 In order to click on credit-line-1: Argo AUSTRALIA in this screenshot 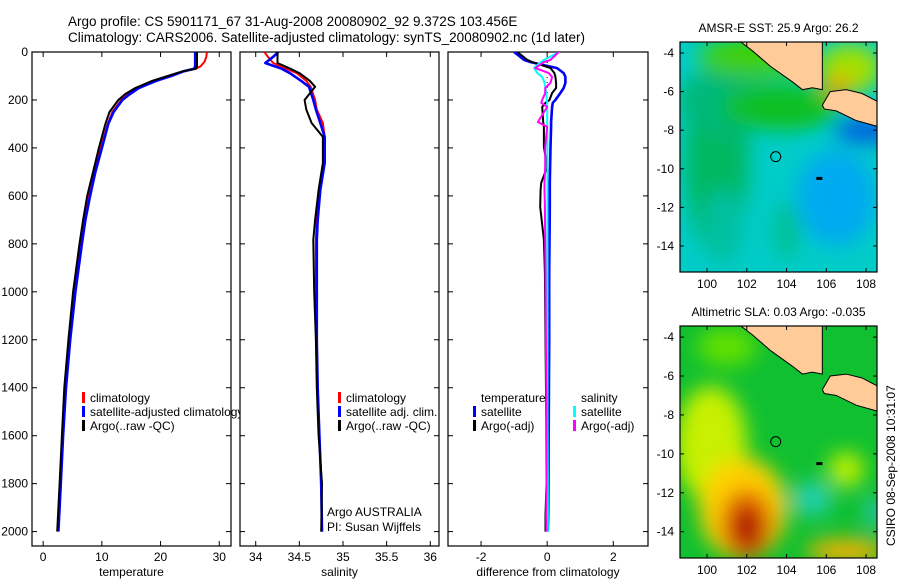, I will do `click(374, 512)`.